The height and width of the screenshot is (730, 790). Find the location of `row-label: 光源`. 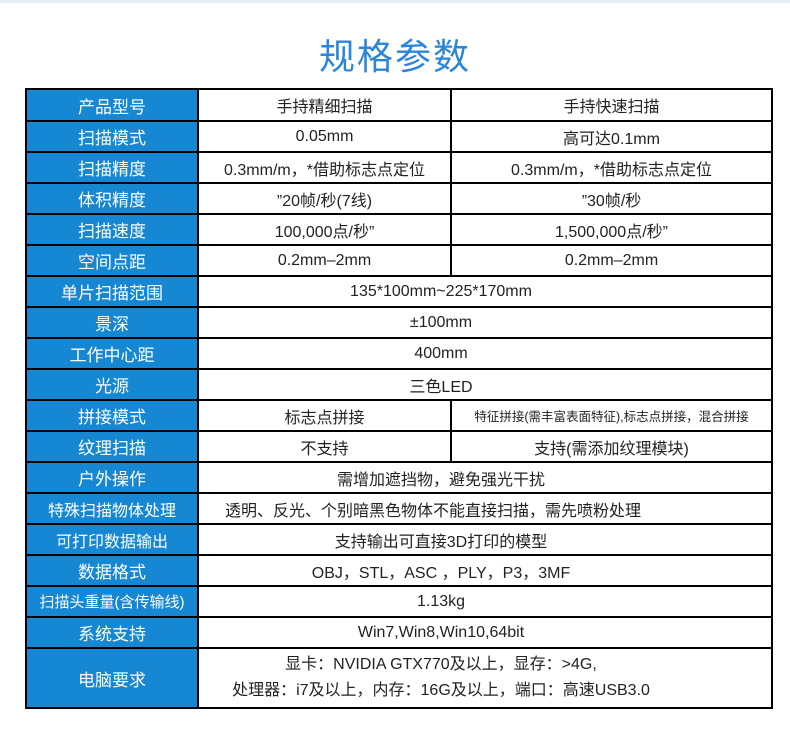

row-label: 光源 is located at coordinates (113, 384).